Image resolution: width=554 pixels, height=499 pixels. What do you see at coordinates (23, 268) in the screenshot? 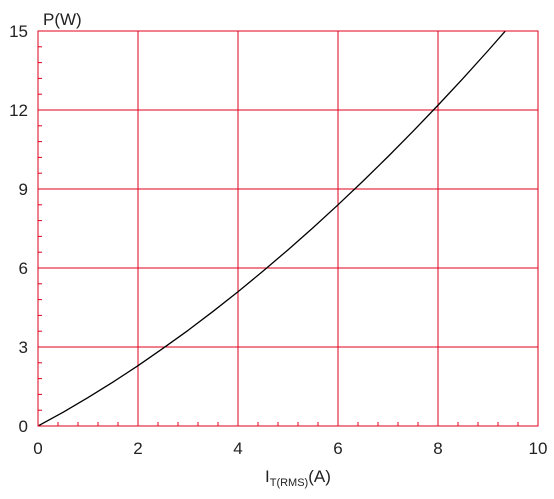
I see `y-tick-label-2: 6` at bounding box center [23, 268].